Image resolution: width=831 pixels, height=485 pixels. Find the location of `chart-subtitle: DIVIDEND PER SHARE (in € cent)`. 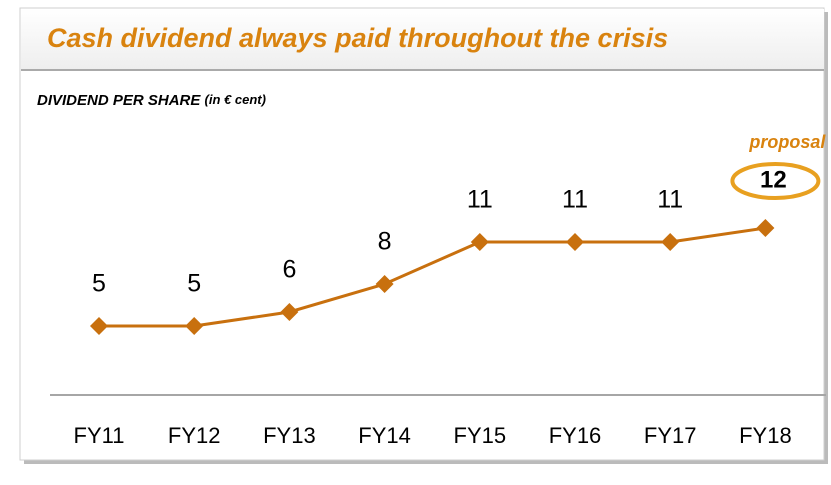

chart-subtitle: DIVIDEND PER SHARE (in € cent) is located at coordinates (151, 100).